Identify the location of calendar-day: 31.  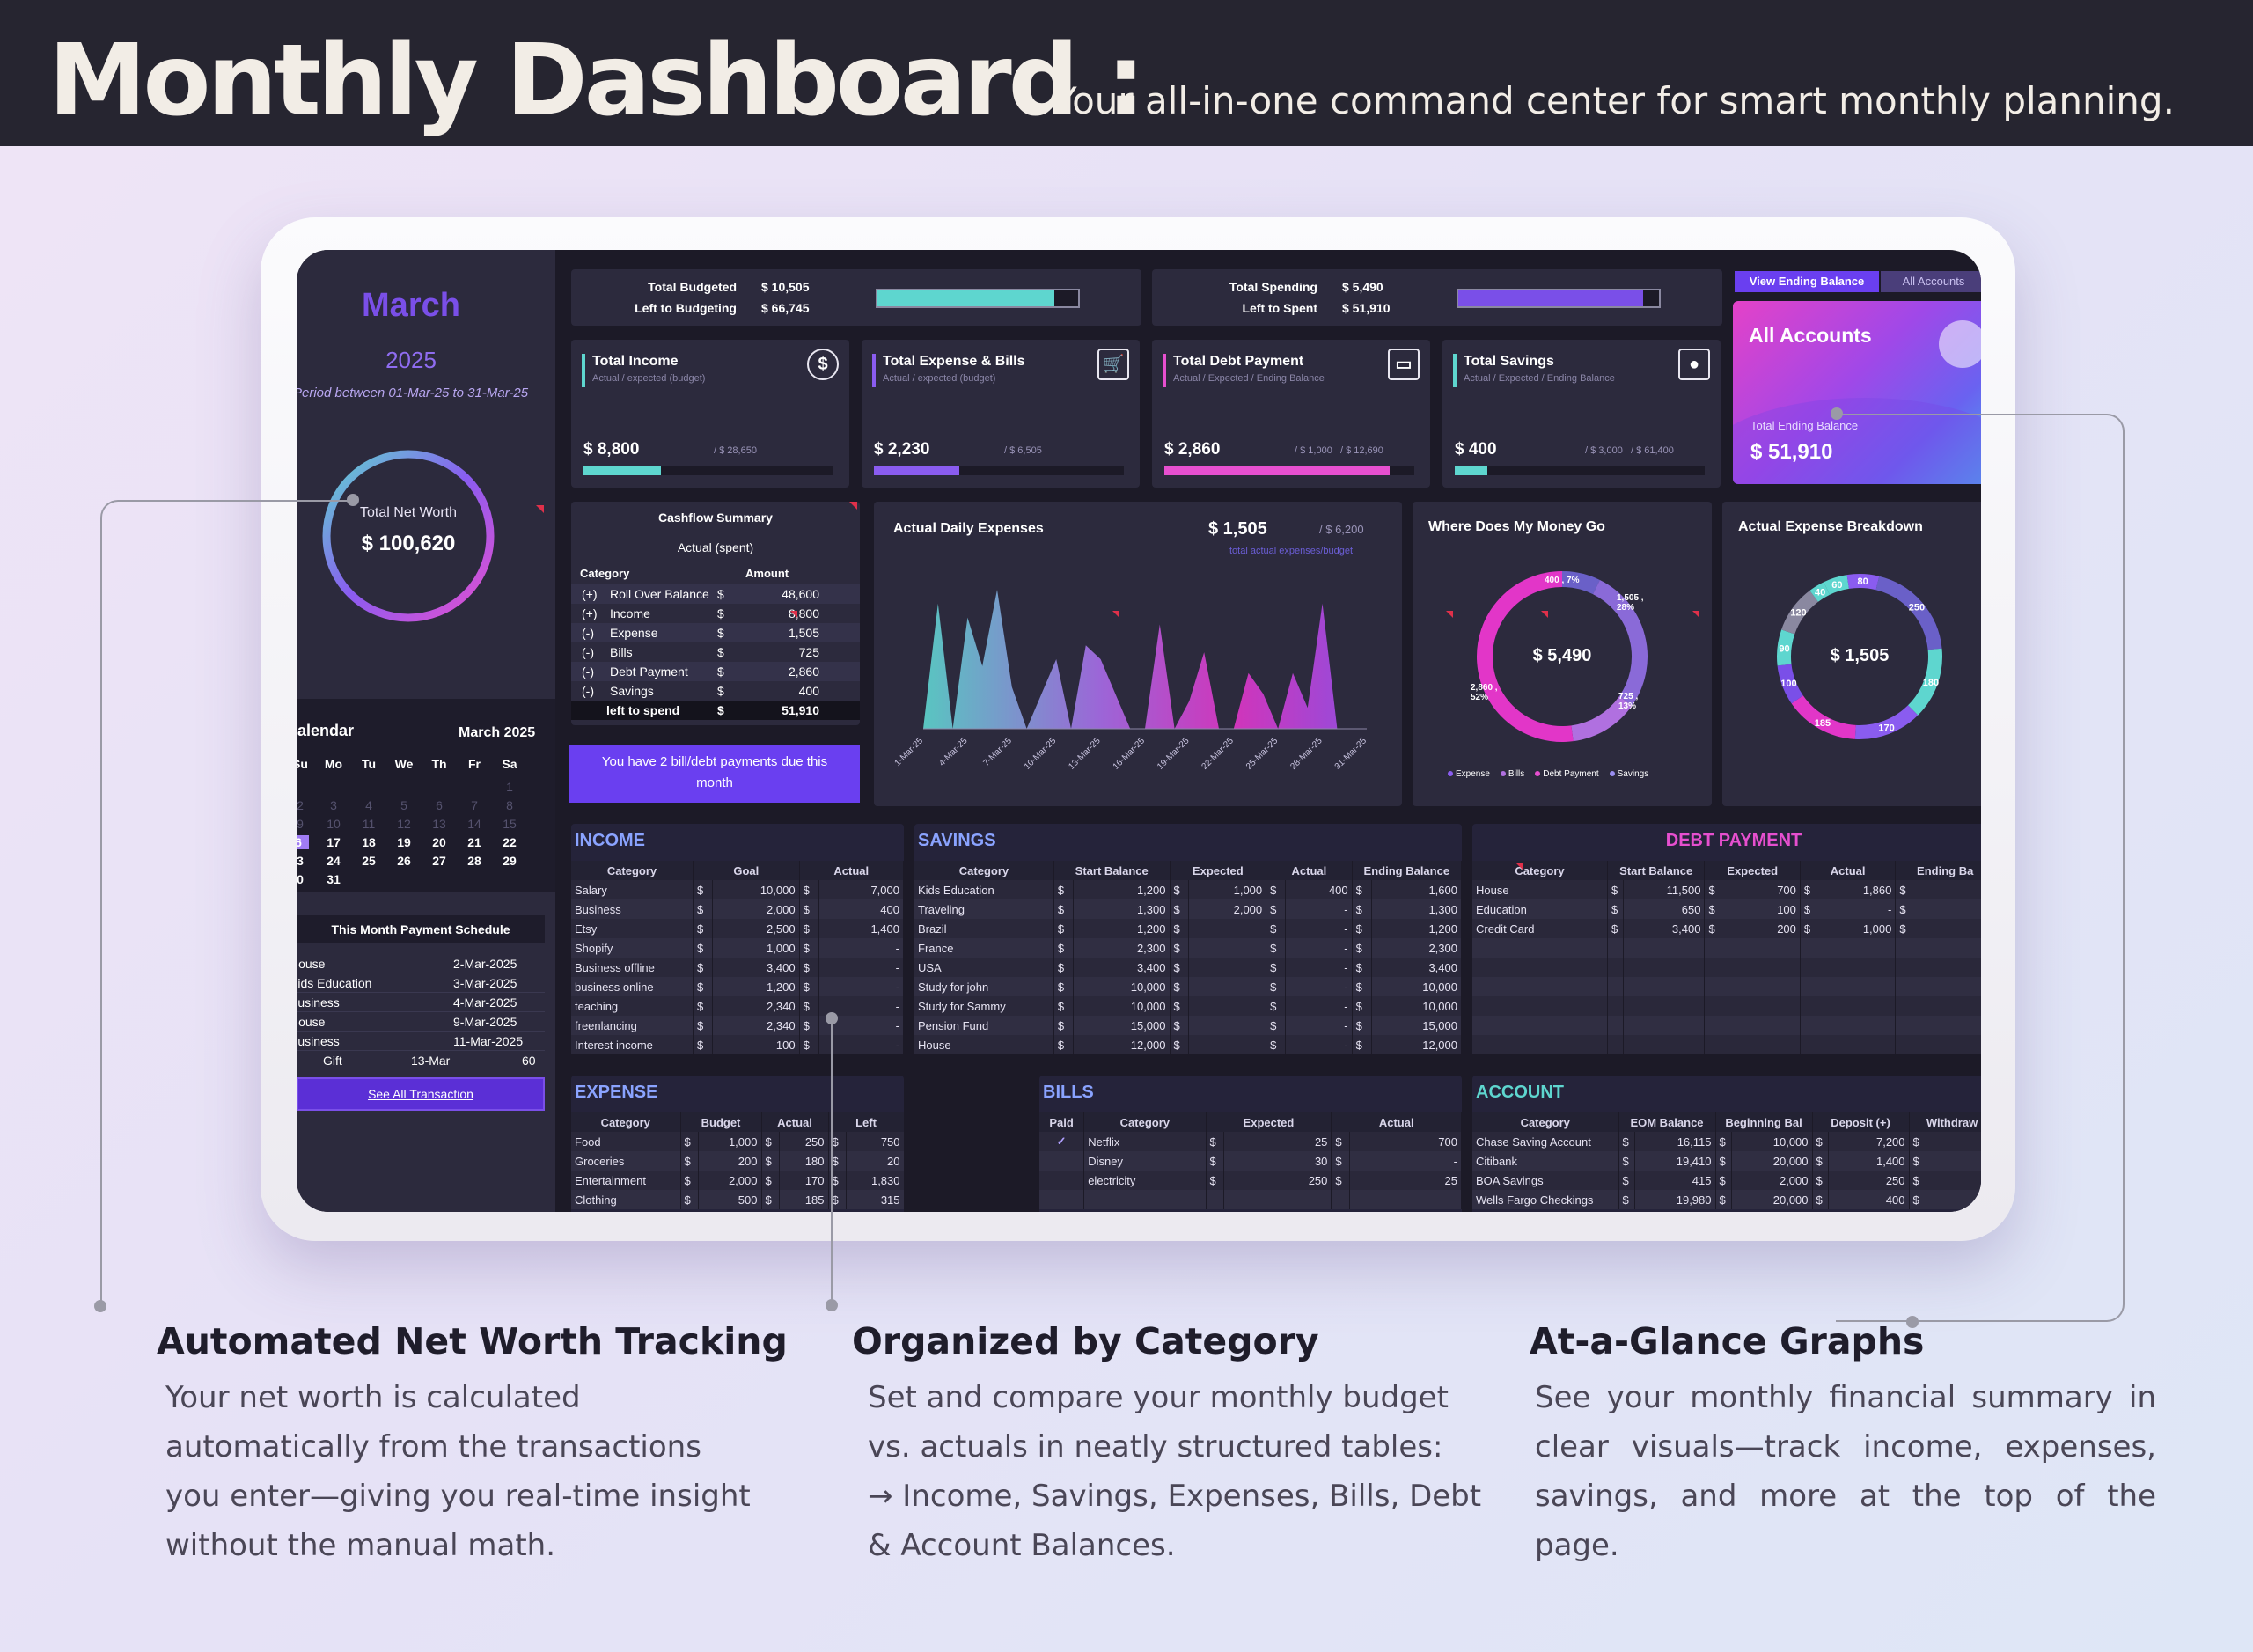
(334, 879).